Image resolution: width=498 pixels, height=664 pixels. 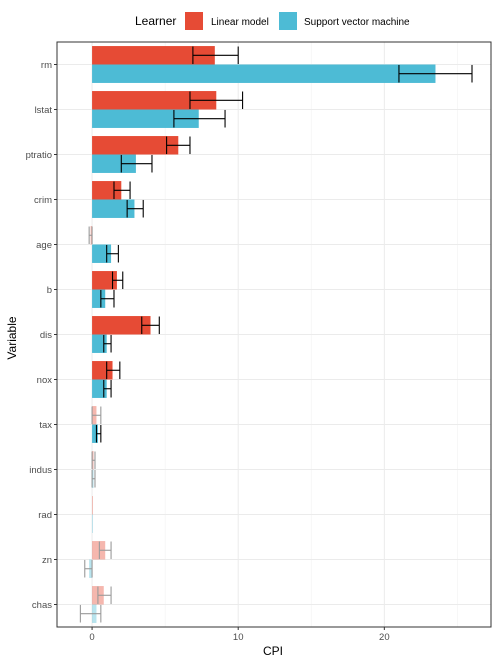 I want to click on y-tick-label-indus: indus, so click(x=40, y=470).